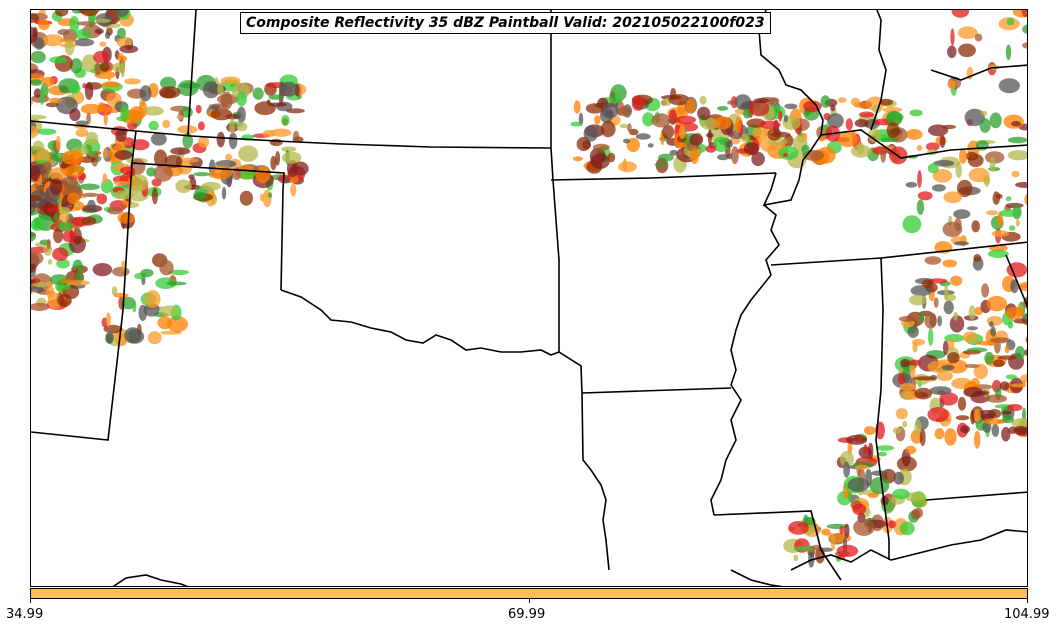  I want to click on border-texas-coast, so click(150, 580).